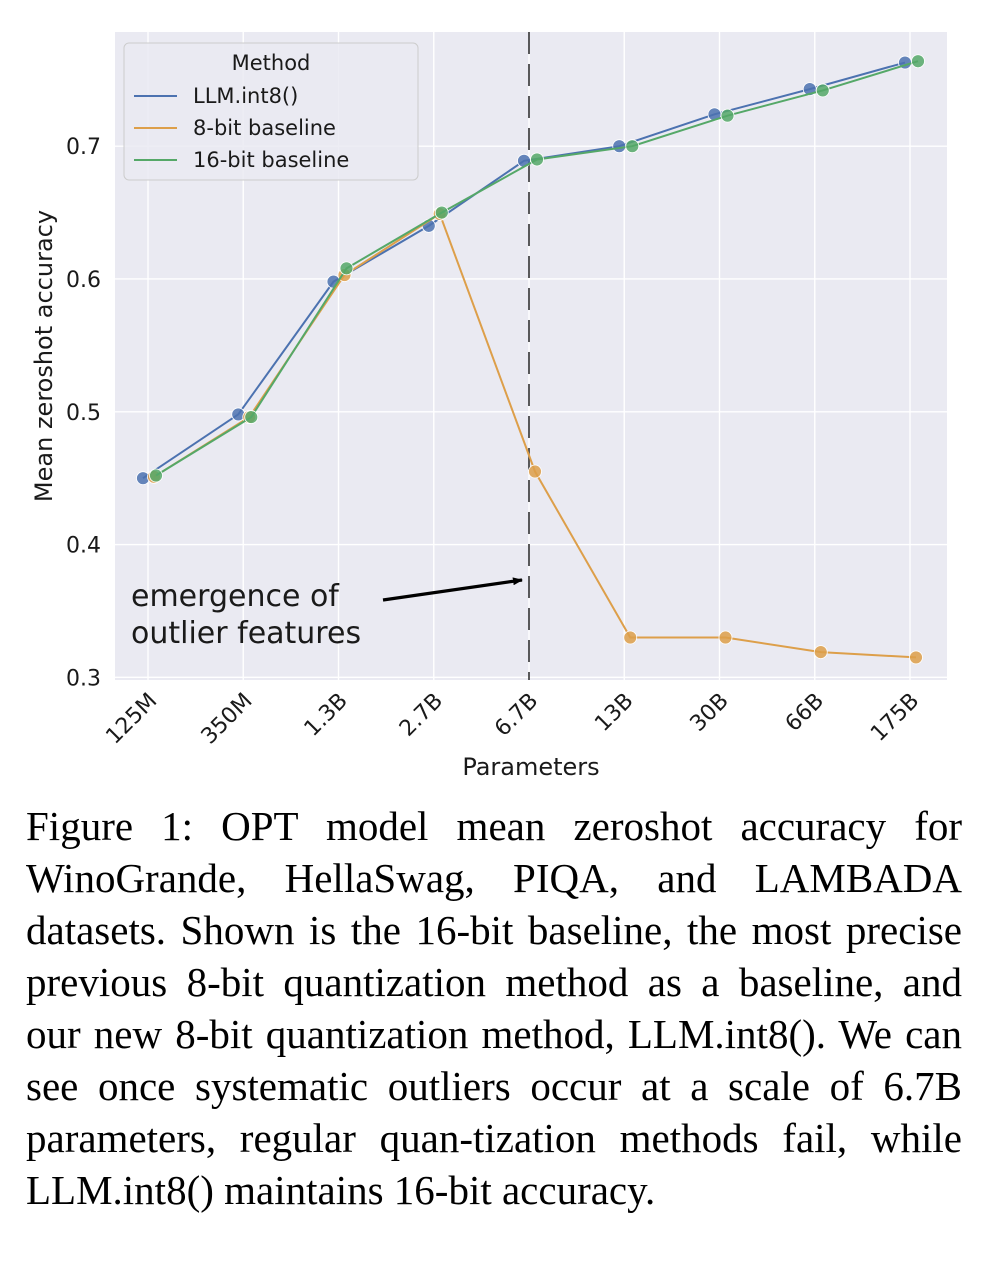 Image resolution: width=990 pixels, height=1286 pixels. What do you see at coordinates (83, 678) in the screenshot?
I see `y-tick-label: 0.3` at bounding box center [83, 678].